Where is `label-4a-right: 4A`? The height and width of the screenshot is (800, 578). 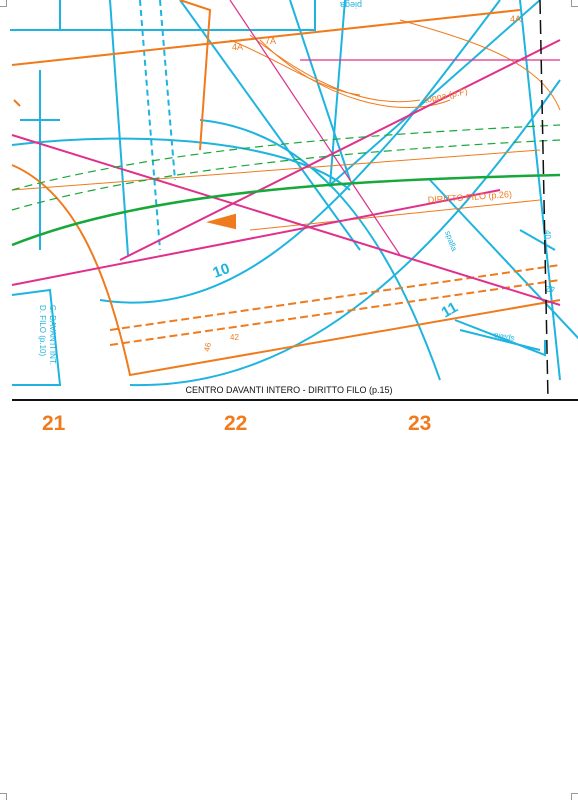
label-4a-right: 4A is located at coordinates (515, 19).